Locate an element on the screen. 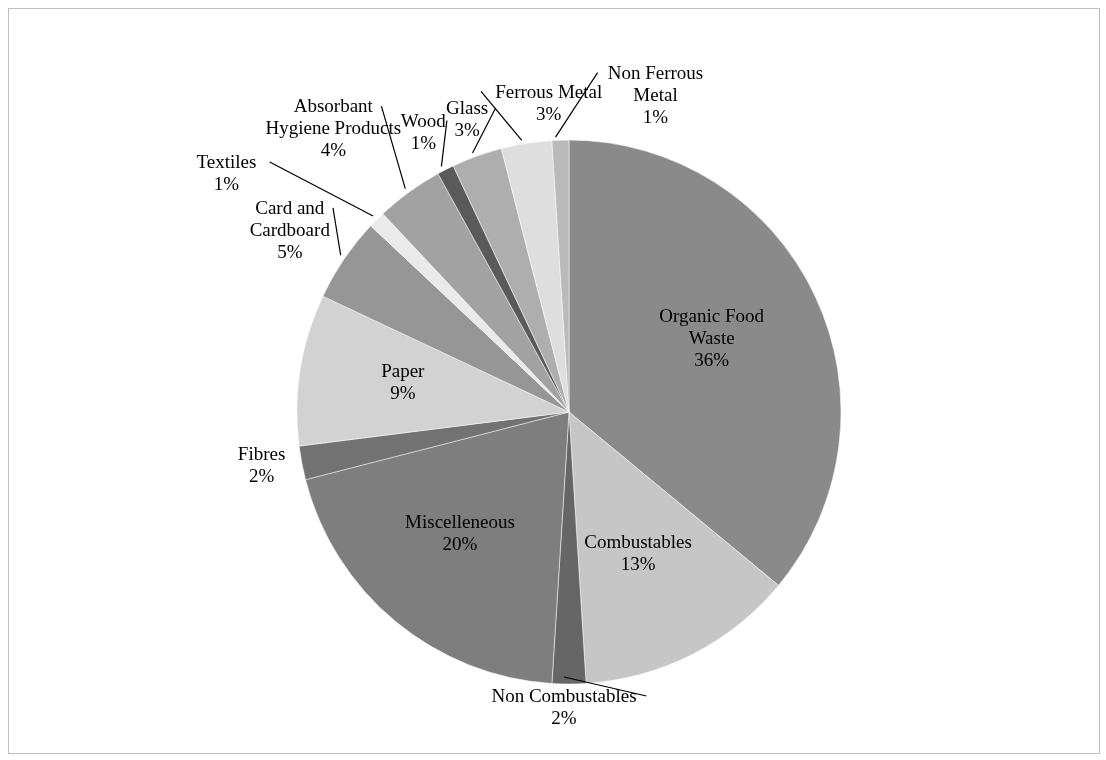  slice-label: Fibres is located at coordinates (261, 453).